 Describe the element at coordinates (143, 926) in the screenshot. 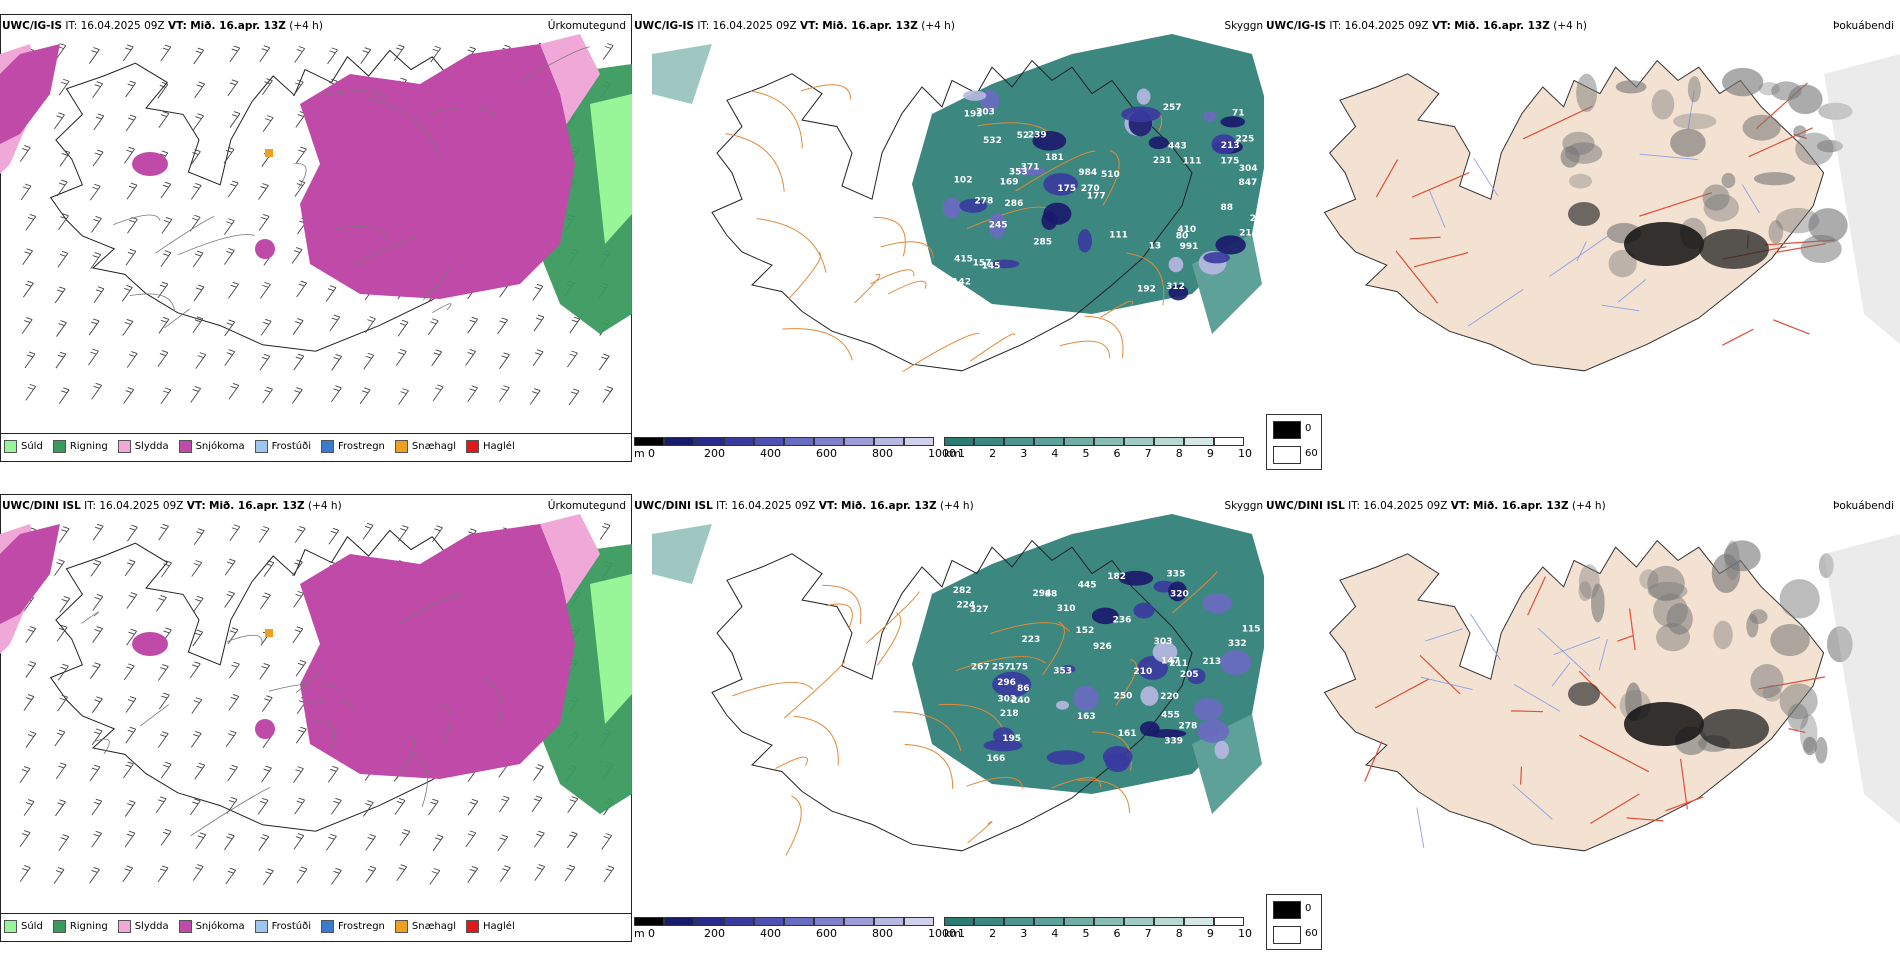

I see `legend-item: Slydda` at that location.